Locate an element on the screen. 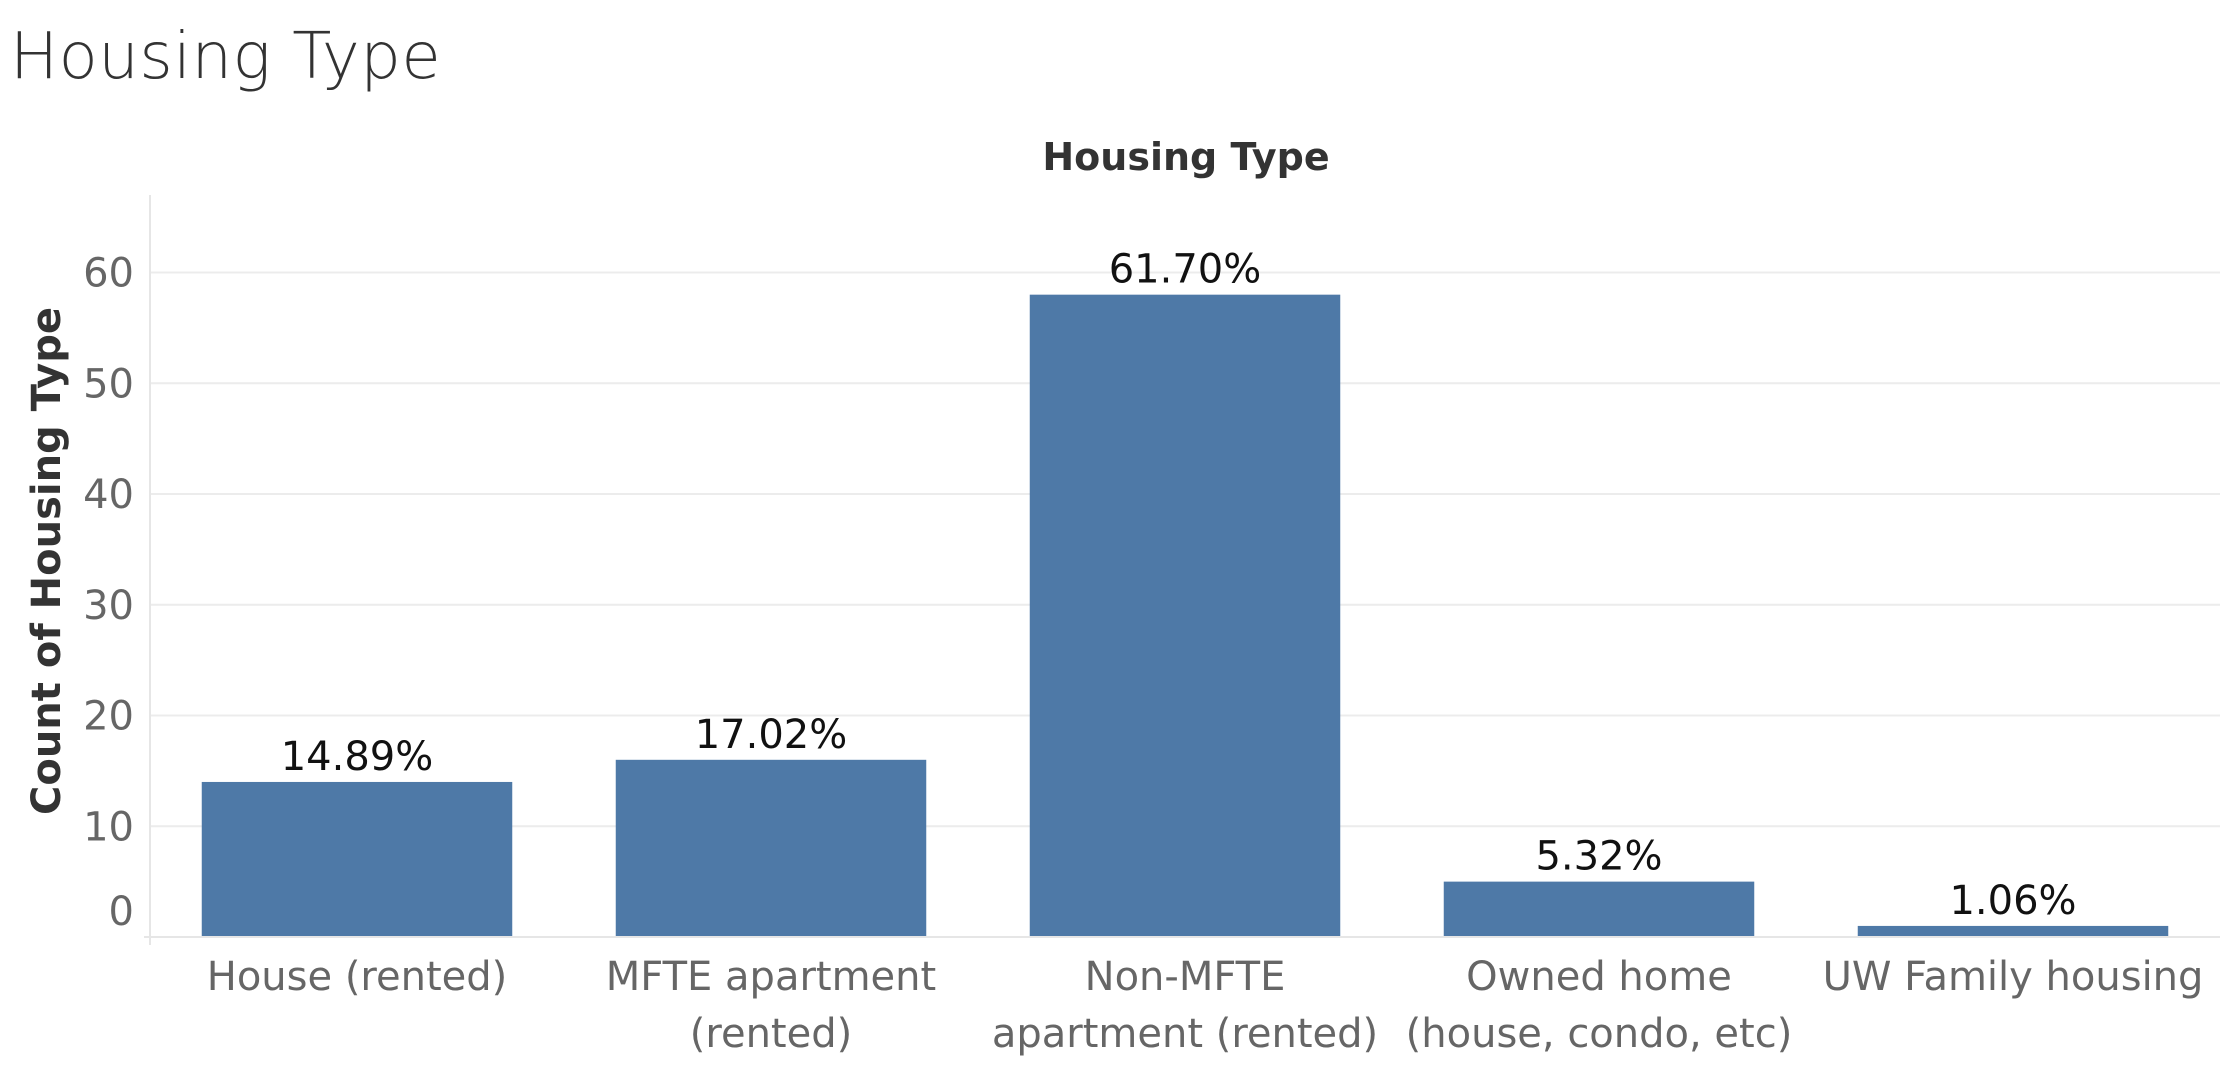  x-tick-label: Owned home (house, condo, etc) is located at coordinates (1599, 1005).